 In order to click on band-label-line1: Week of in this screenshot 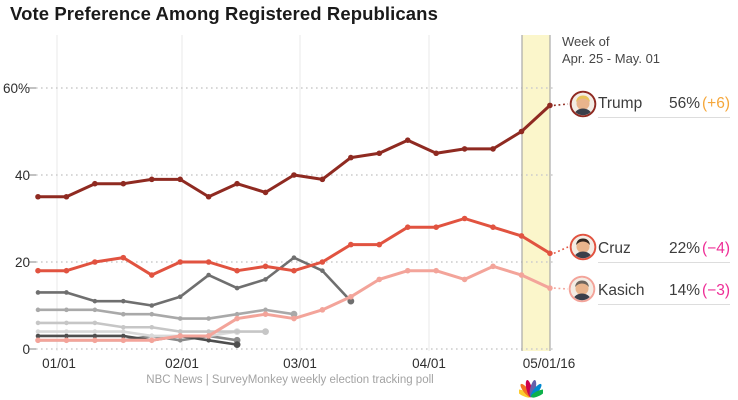, I will do `click(586, 41)`.